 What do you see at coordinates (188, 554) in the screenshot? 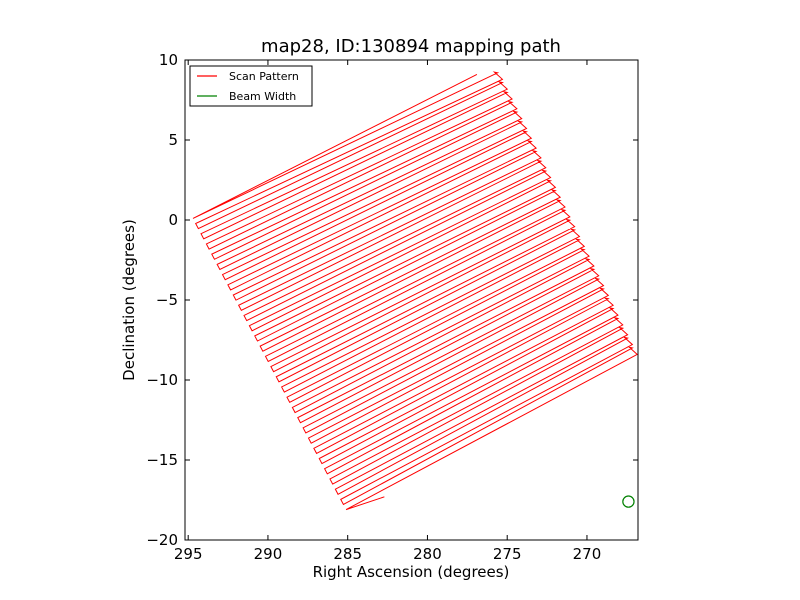
I see `x-tick-label: 295` at bounding box center [188, 554].